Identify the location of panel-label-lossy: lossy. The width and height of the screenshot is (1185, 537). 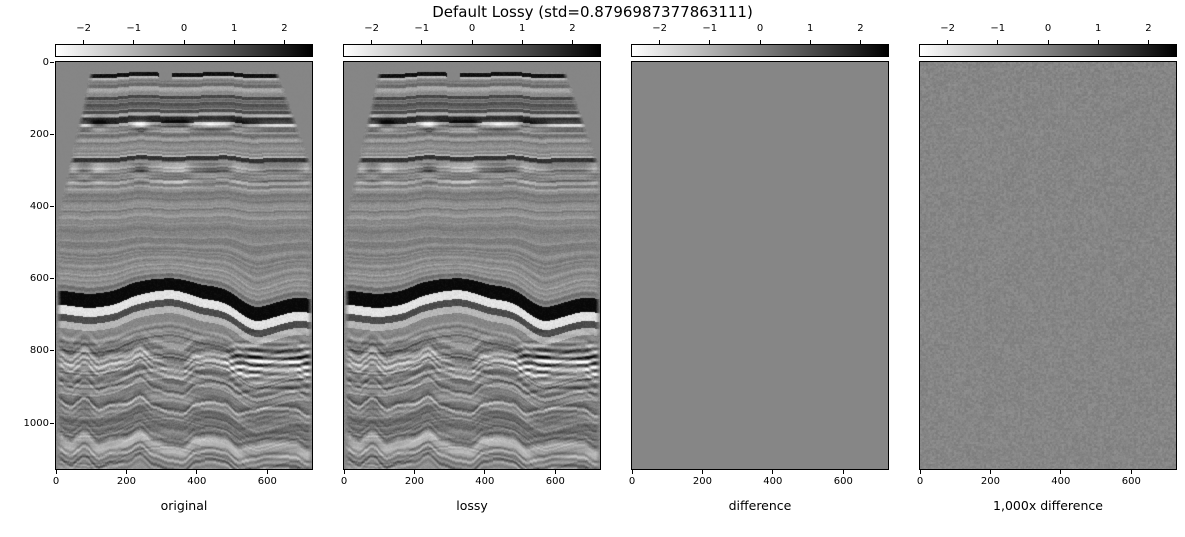
(472, 505).